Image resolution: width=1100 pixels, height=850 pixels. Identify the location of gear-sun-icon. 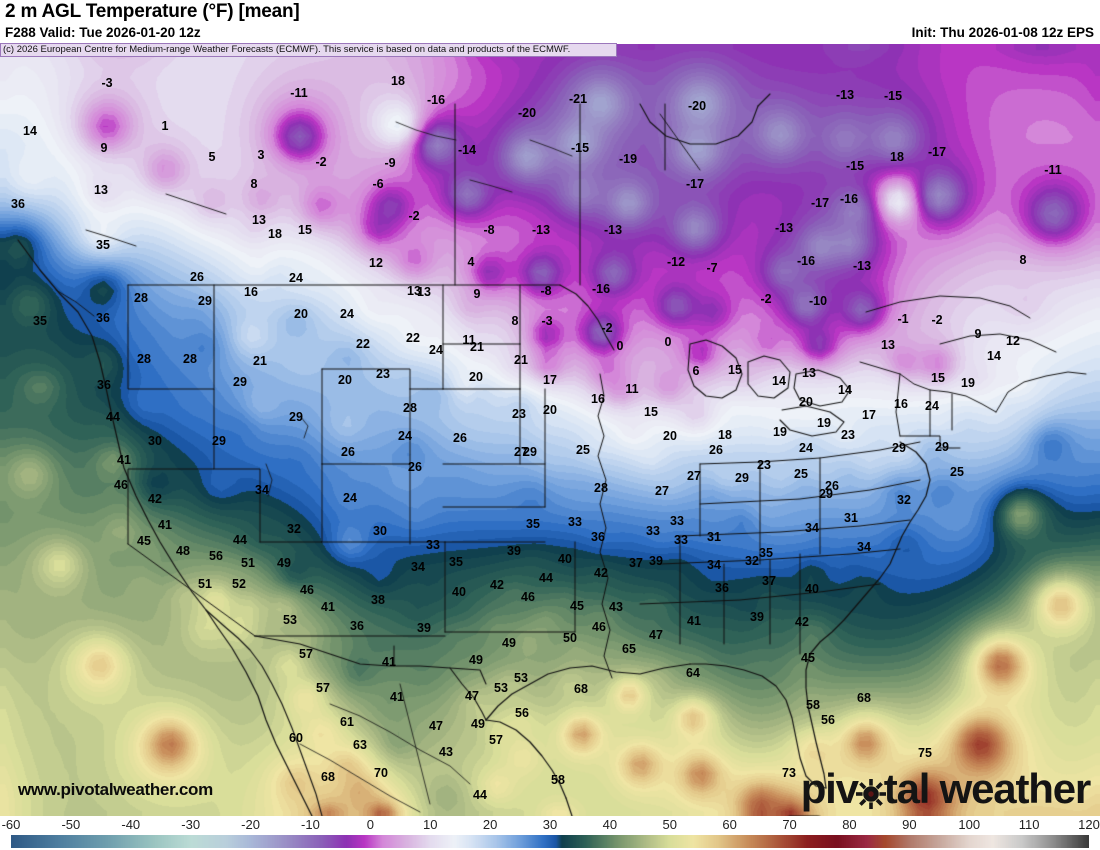
(870, 791).